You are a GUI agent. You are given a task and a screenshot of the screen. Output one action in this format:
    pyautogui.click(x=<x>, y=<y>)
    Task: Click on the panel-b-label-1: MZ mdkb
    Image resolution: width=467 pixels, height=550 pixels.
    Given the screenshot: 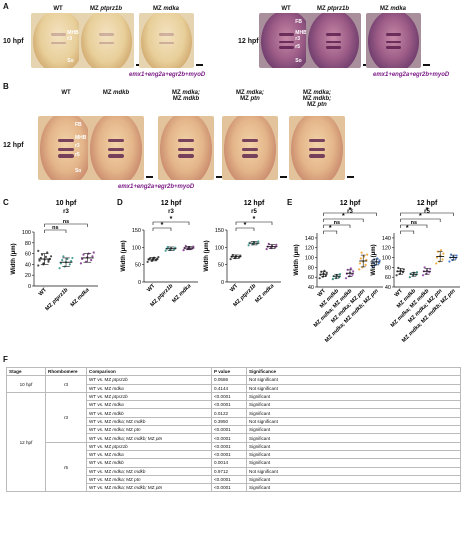 What is the action you would take?
    pyautogui.click(x=116, y=93)
    